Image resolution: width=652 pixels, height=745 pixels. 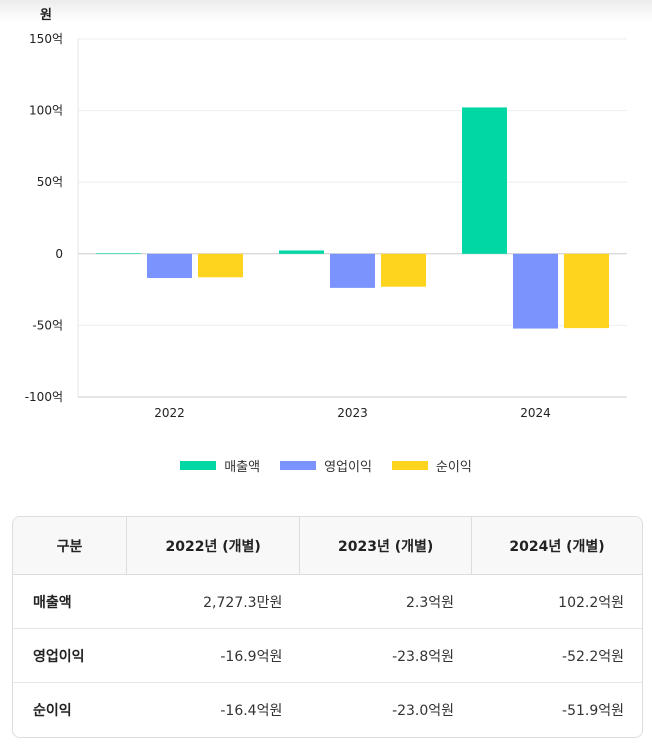 What do you see at coordinates (557, 656) in the screenshot?
I see `cell: -52.2억원` at bounding box center [557, 656].